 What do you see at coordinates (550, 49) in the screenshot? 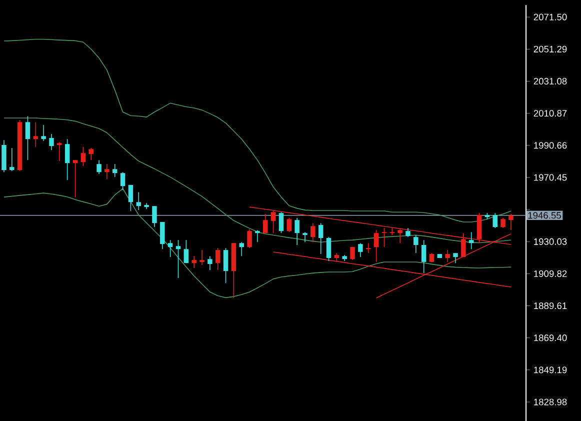
I see `y-tick-label: 2051.29` at bounding box center [550, 49].